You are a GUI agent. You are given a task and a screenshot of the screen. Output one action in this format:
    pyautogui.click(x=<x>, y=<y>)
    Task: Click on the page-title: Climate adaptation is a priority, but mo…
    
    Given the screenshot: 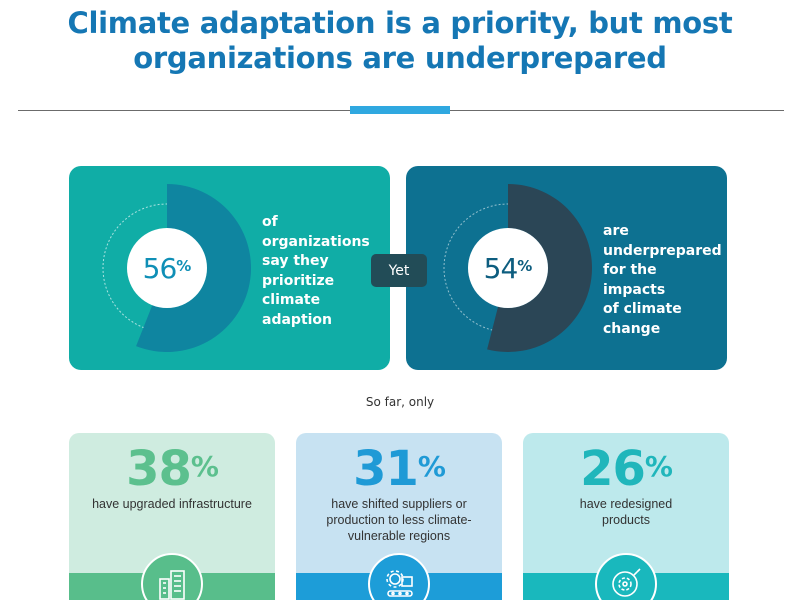 What is the action you would take?
    pyautogui.click(x=400, y=41)
    